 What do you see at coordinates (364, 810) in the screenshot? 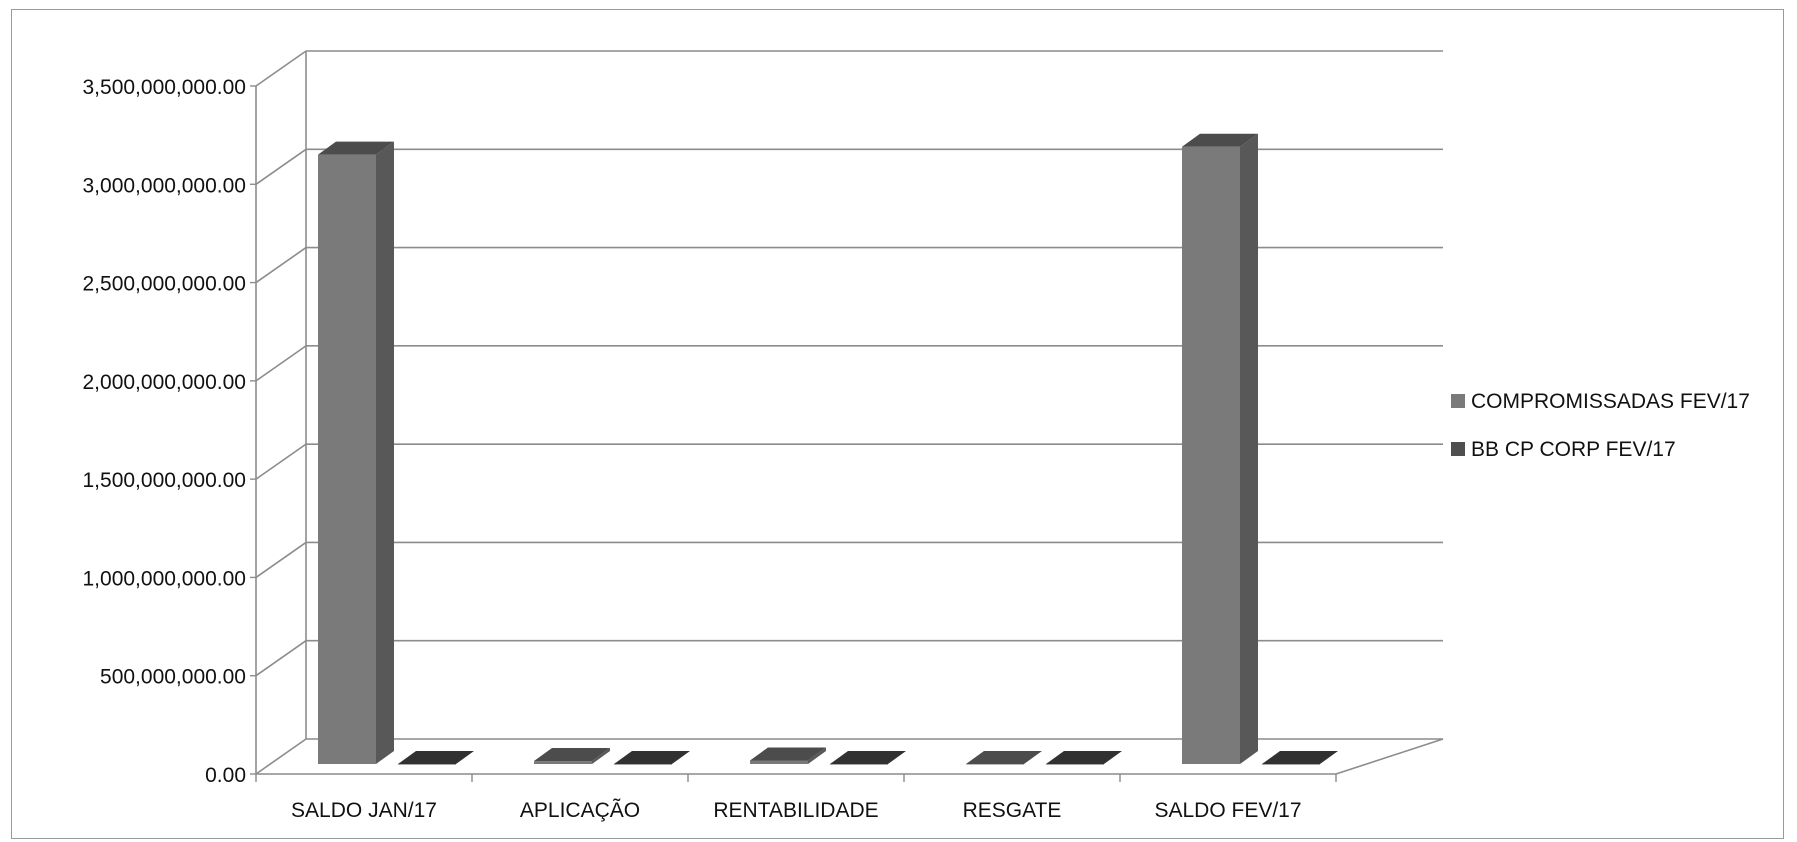
I see `x-tick-label: SALDO JAN/17` at bounding box center [364, 810].